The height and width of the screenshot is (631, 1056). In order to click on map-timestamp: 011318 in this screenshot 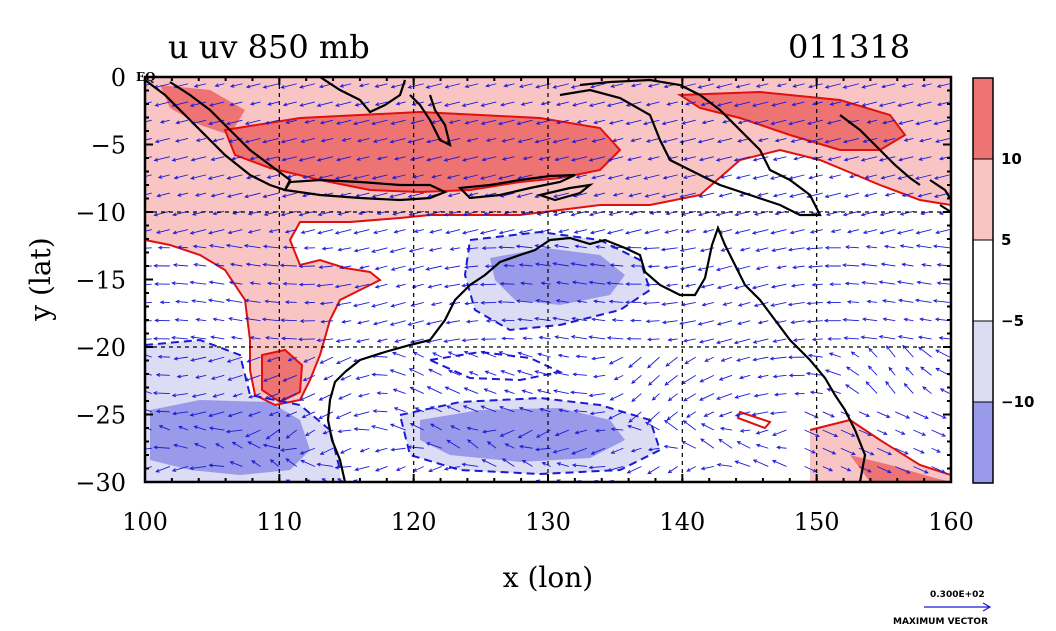, I will do `click(849, 47)`.